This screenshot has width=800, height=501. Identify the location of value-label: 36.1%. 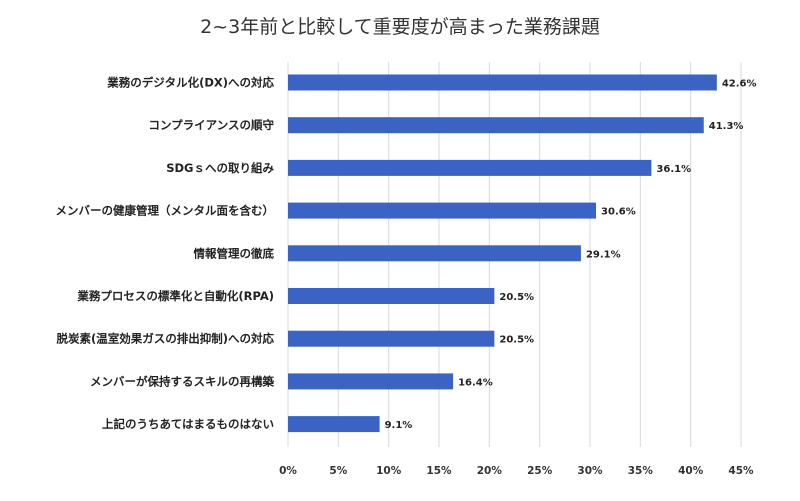
(673, 169).